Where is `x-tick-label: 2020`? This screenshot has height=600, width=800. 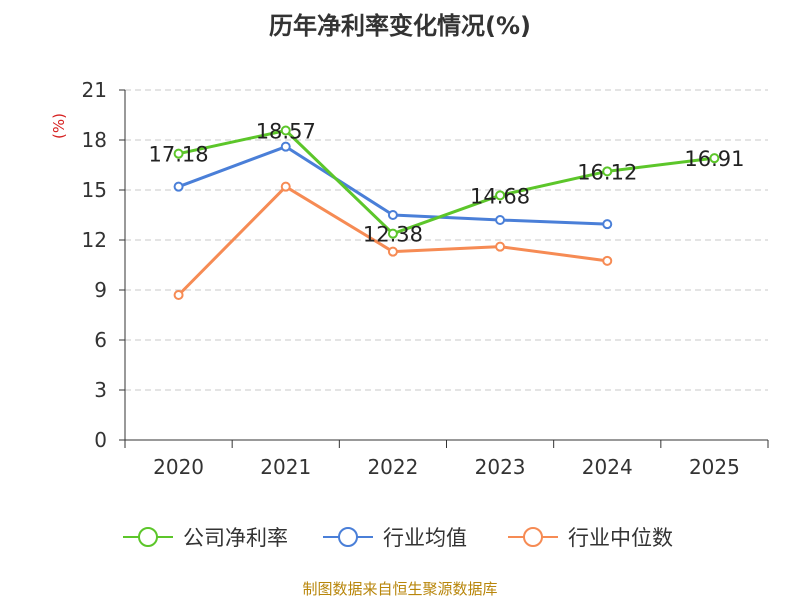 x-tick-label: 2020 is located at coordinates (178, 467).